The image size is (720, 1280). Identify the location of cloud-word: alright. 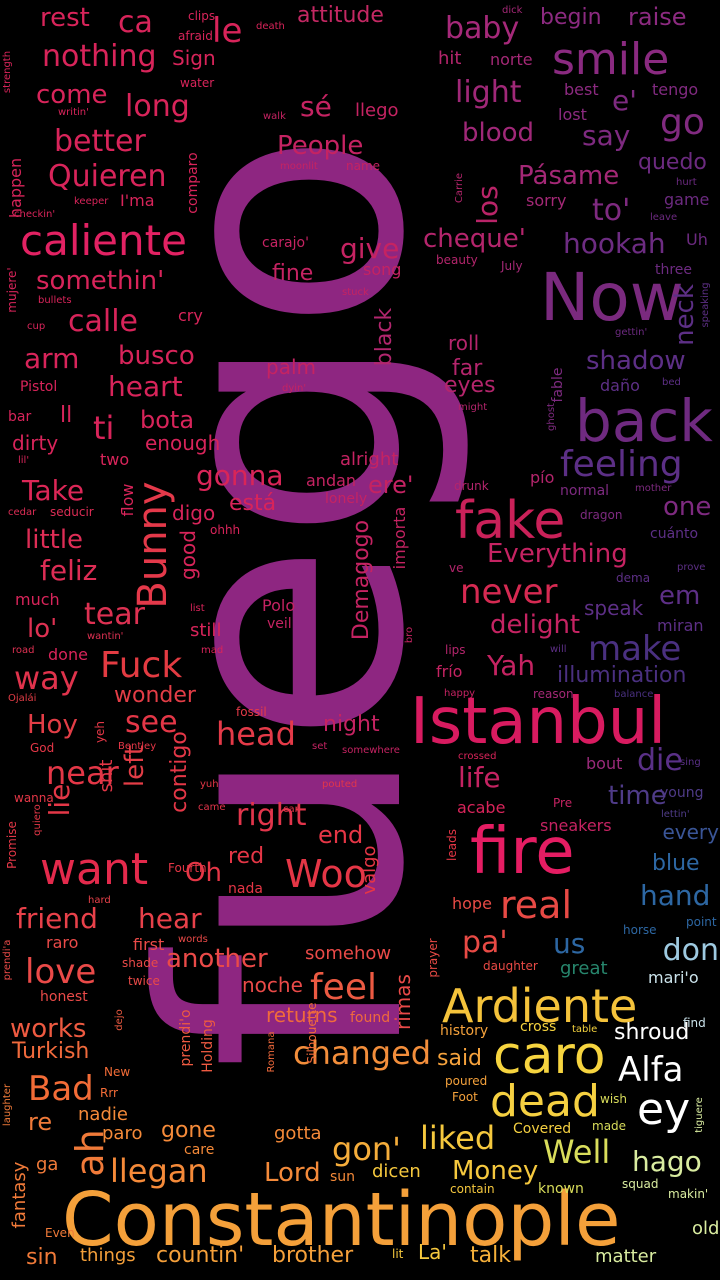
(369, 459).